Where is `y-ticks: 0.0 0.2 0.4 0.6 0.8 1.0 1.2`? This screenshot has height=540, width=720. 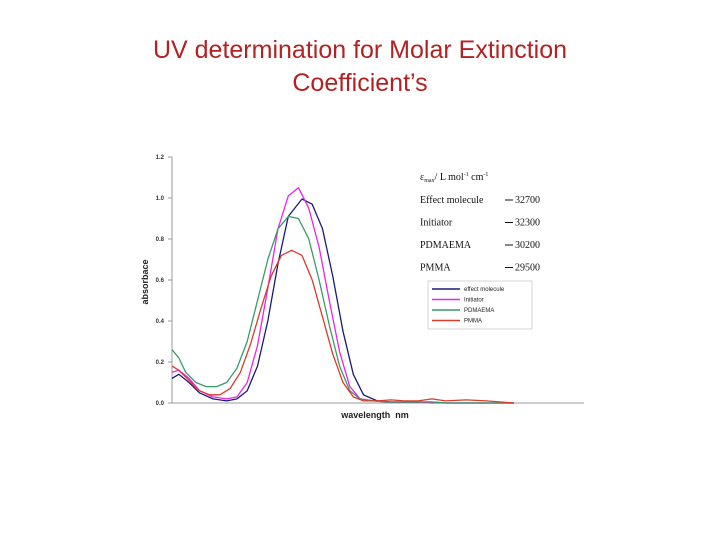 y-ticks: 0.0 0.2 0.4 0.6 0.8 1.0 1.2 is located at coordinates (164, 281).